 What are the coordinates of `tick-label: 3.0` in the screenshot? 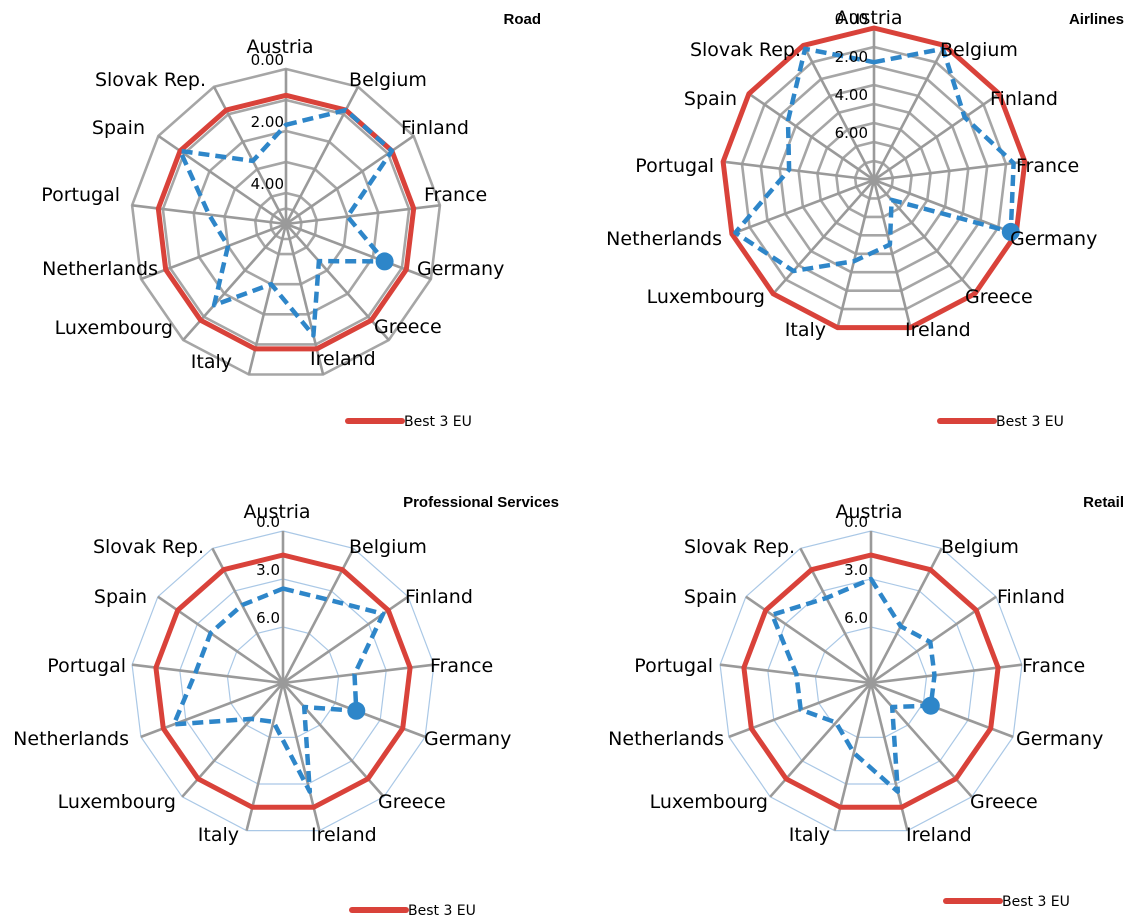 It's located at (856, 570).